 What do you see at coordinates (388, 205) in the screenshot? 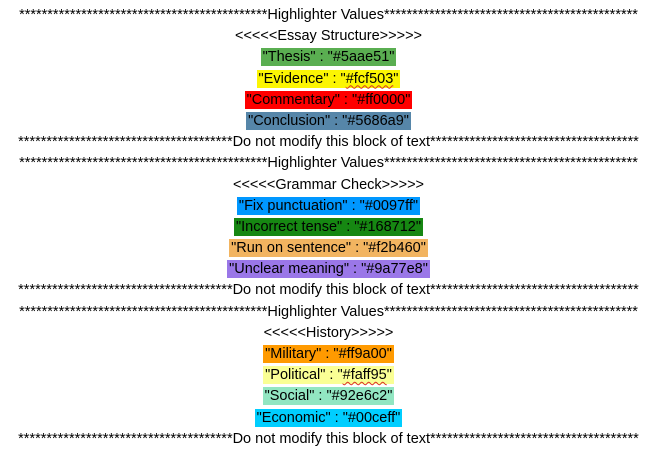
I see `highlight-color-code: #0097ff` at bounding box center [388, 205].